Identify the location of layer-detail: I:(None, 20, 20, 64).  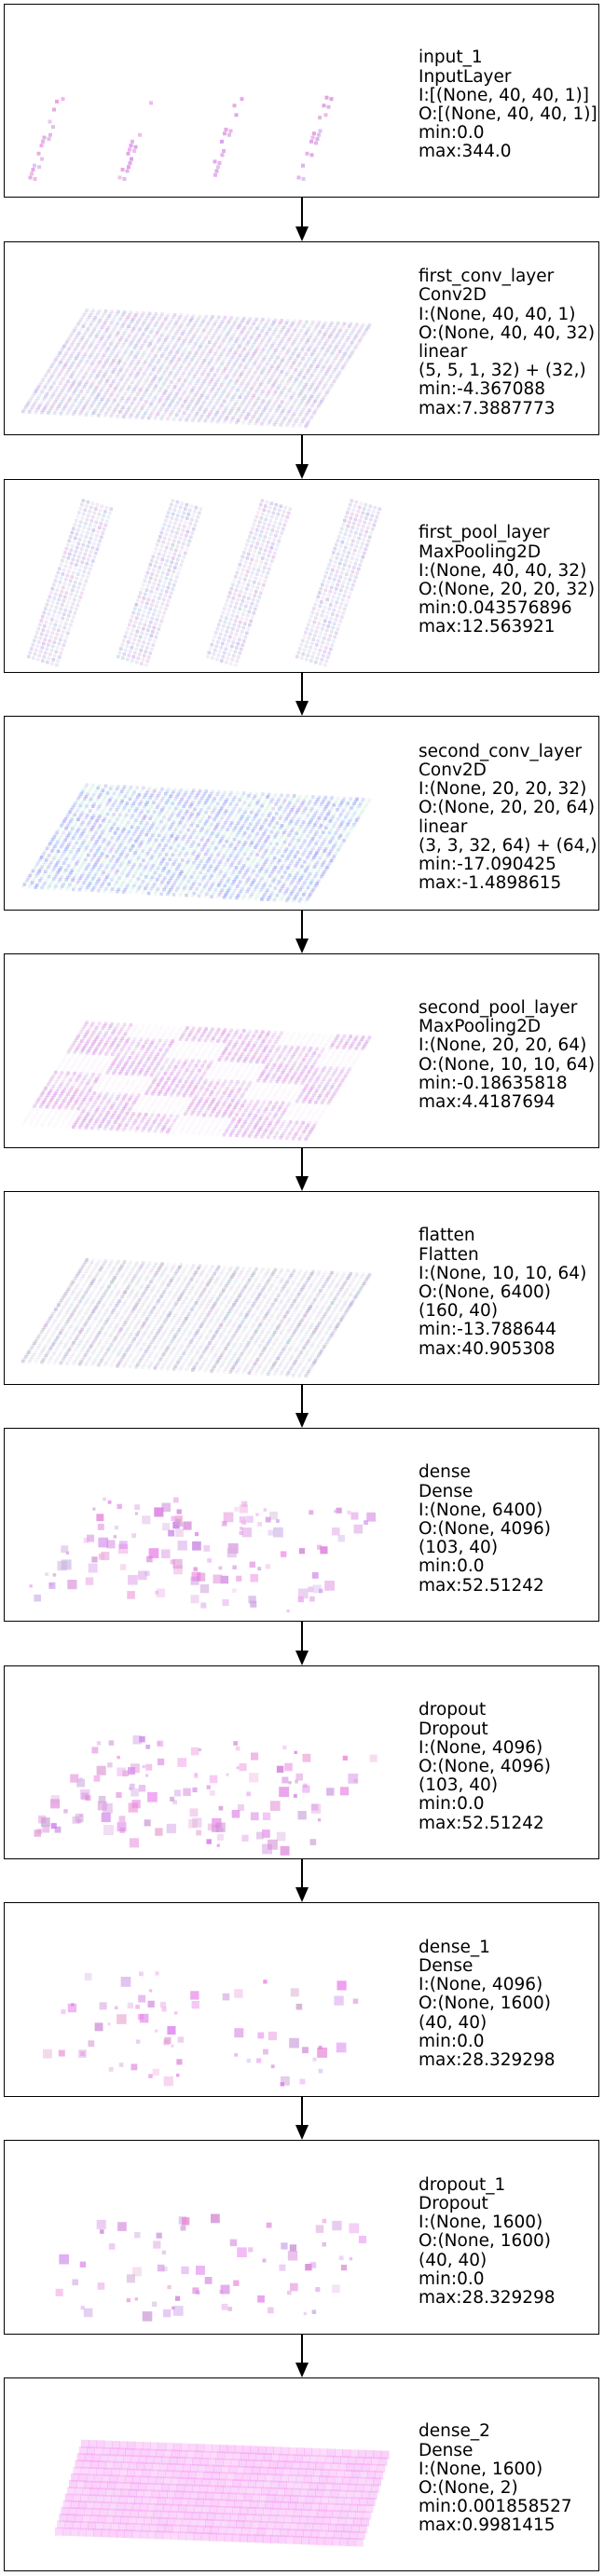
(503, 1045).